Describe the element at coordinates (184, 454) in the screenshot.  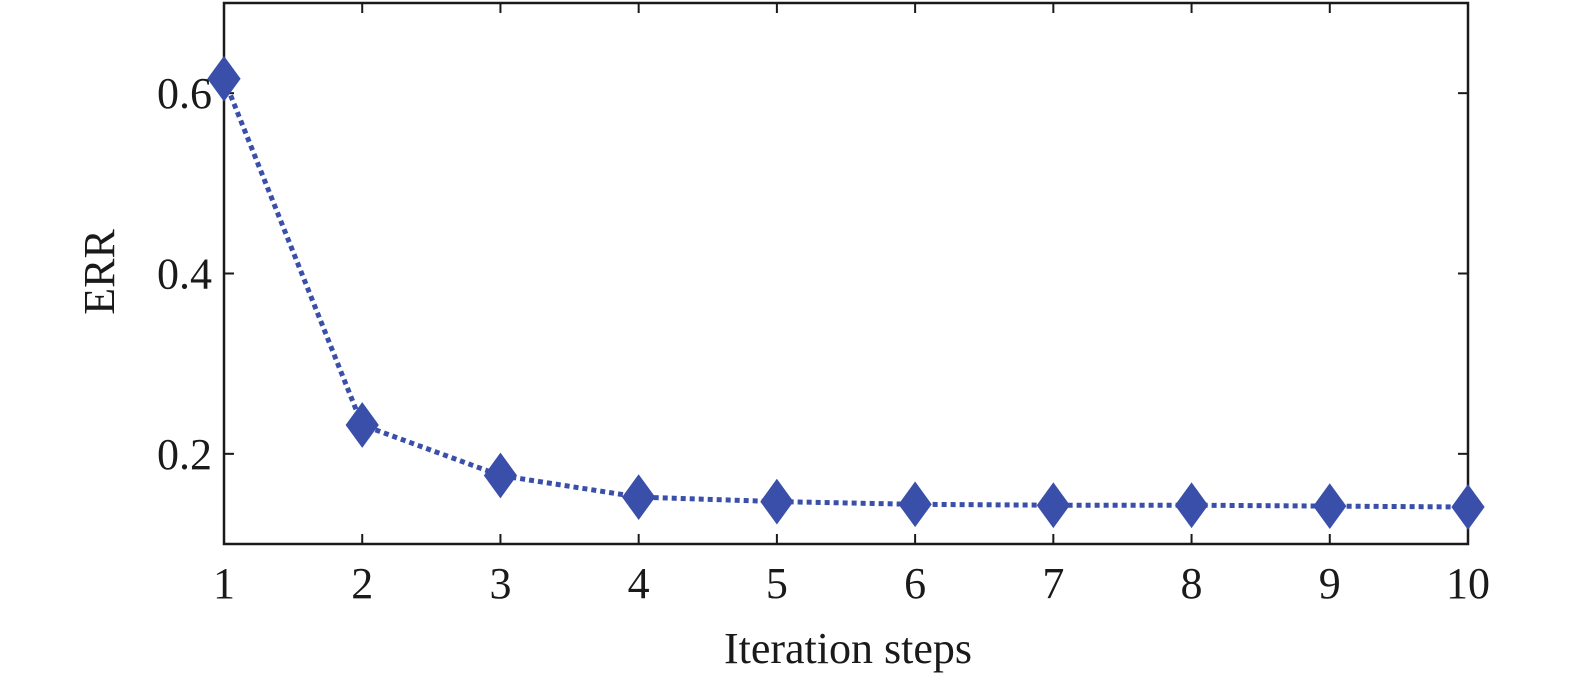
I see `y-tick-label: 0.2` at that location.